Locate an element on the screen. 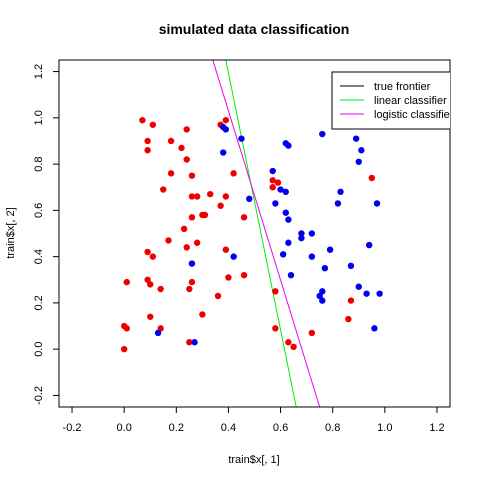 This screenshot has width=480, height=480. y-axis-label: train$x[, 2] is located at coordinates (11, 232).